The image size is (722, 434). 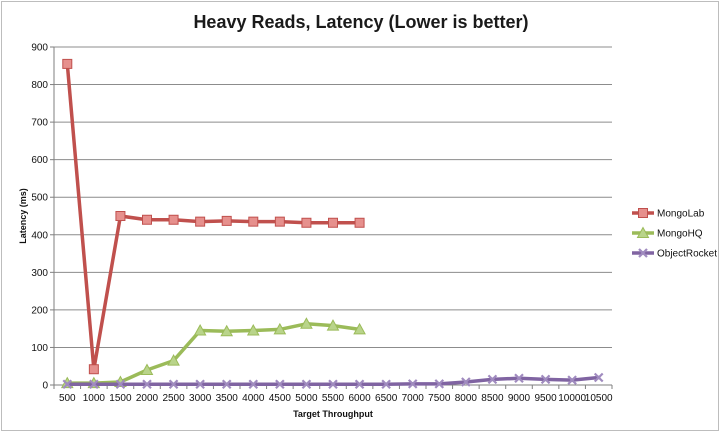 What do you see at coordinates (545, 398) in the screenshot?
I see `x-tick-label: 9500` at bounding box center [545, 398].